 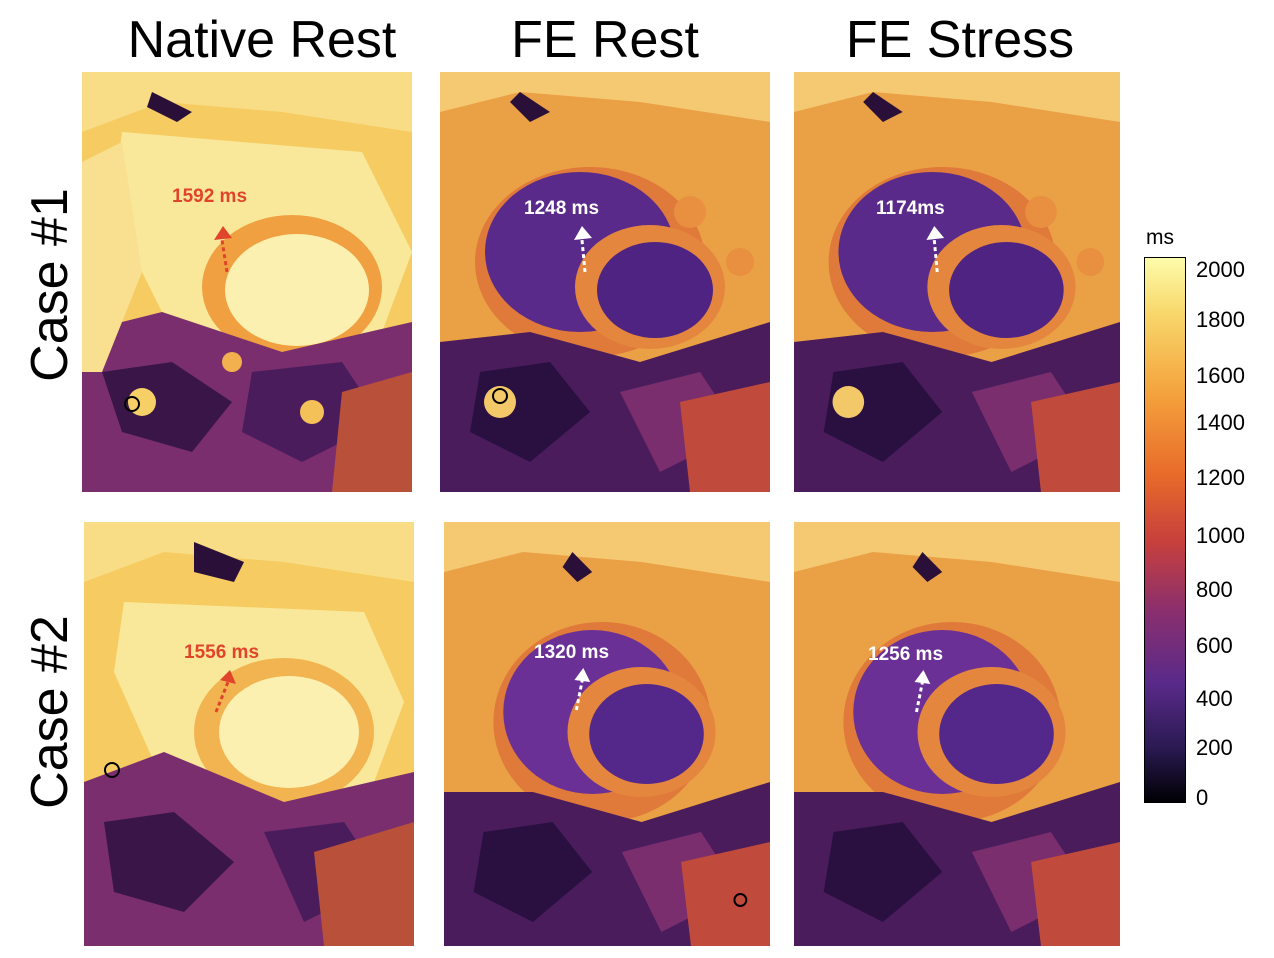 What do you see at coordinates (50, 285) in the screenshot?
I see `row-title-case-1: Case #1` at bounding box center [50, 285].